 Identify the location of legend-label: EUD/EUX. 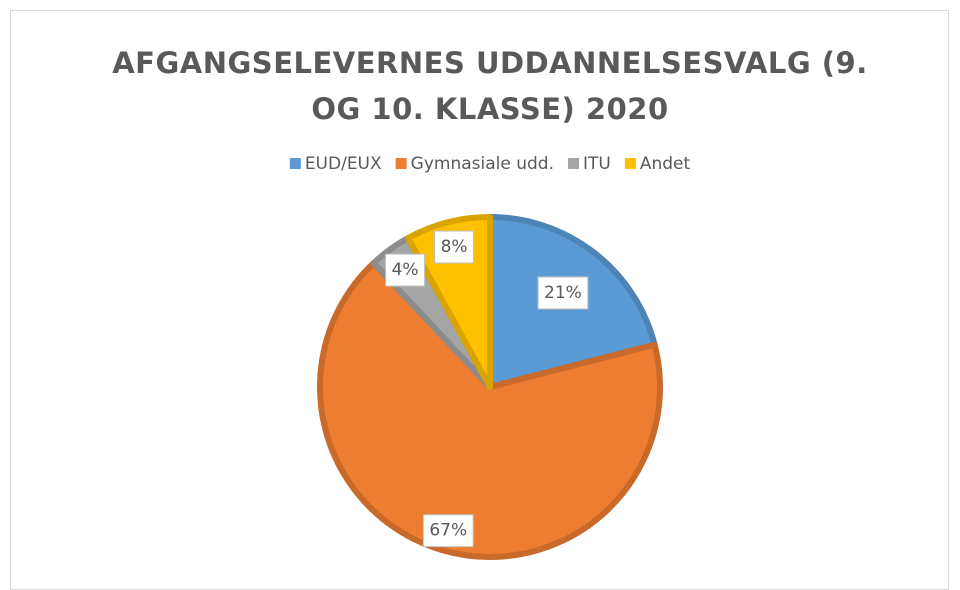
(343, 164).